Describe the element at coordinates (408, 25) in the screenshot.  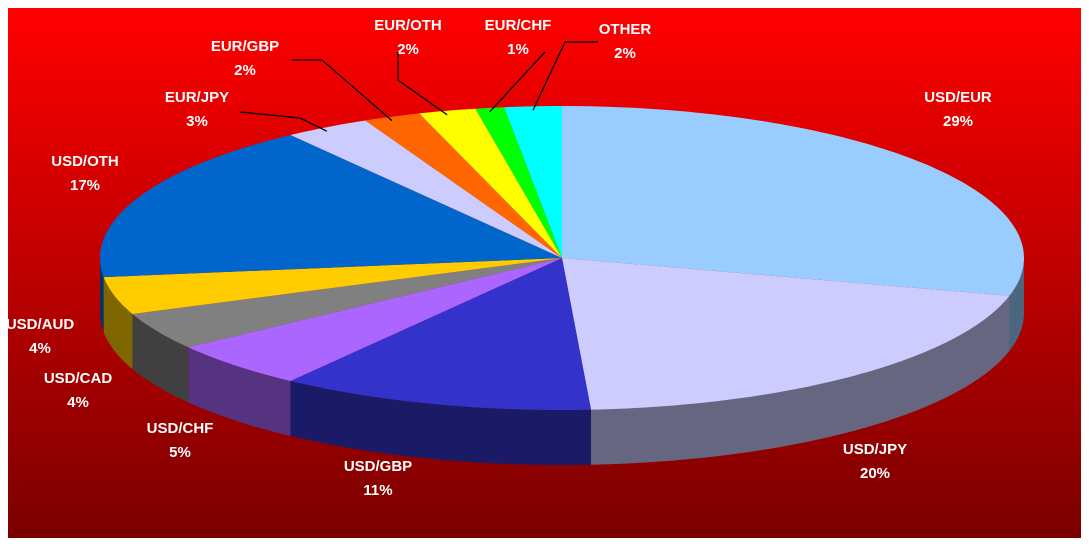
I see `slice-label: EUR/OTH` at that location.